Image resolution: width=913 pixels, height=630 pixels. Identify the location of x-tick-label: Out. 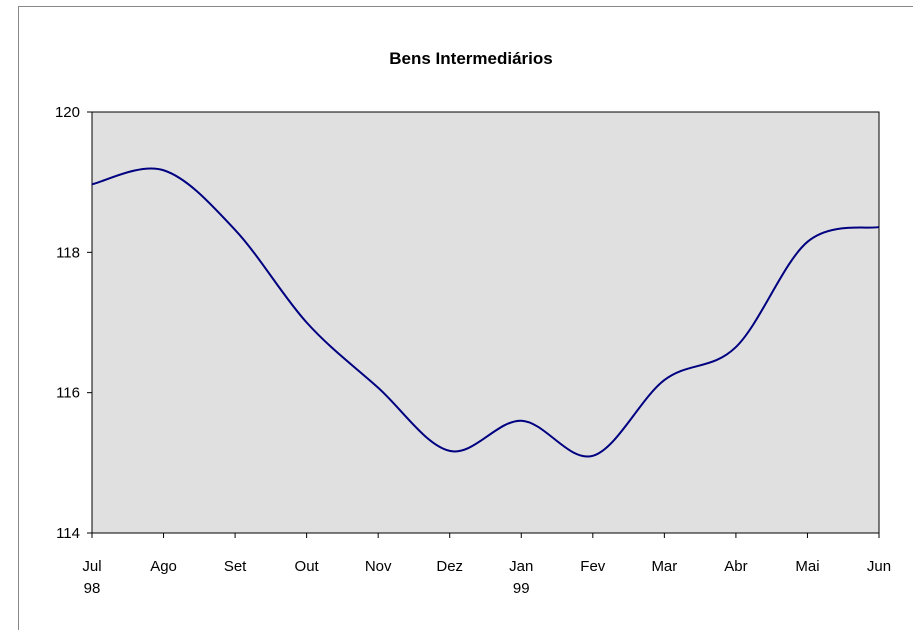
(307, 566).